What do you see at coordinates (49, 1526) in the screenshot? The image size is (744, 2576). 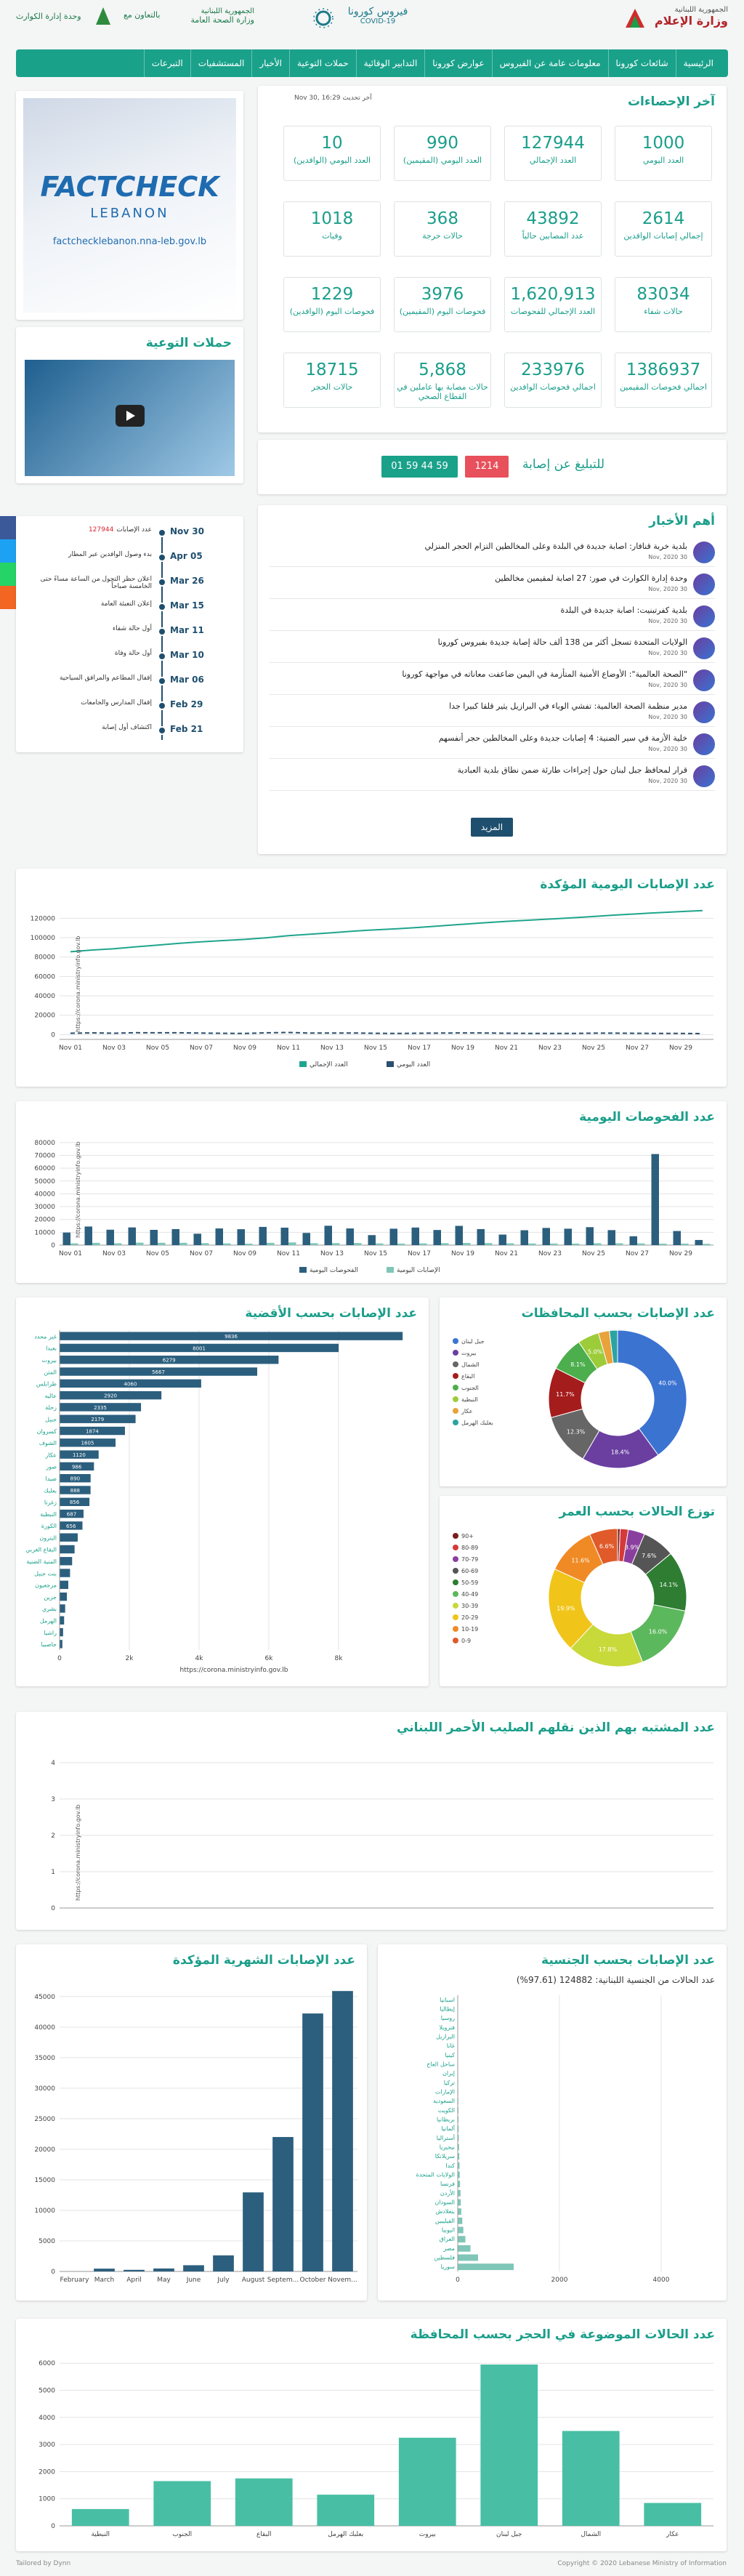 I see `y-tick-label: الكورة` at bounding box center [49, 1526].